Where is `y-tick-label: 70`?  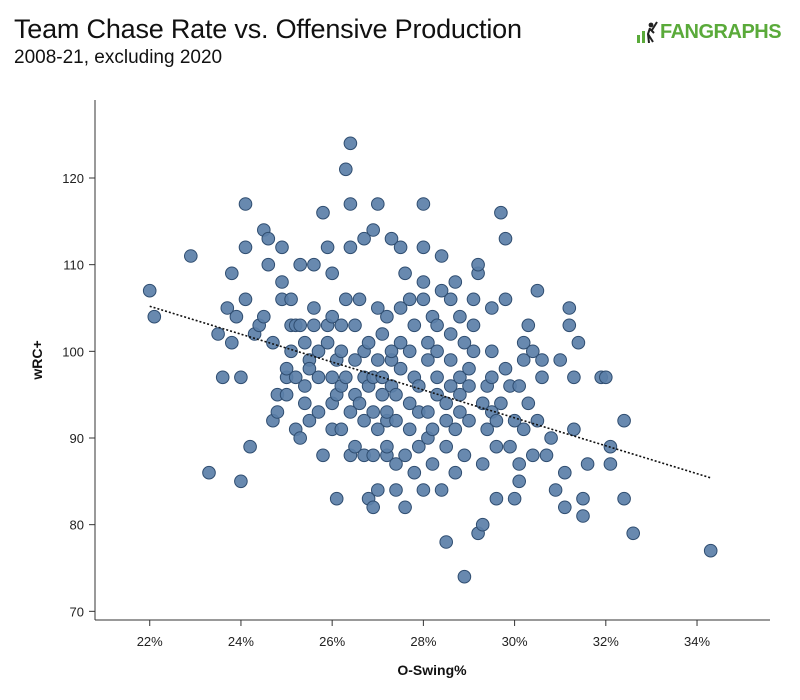
y-tick-label: 70 is located at coordinates (77, 611).